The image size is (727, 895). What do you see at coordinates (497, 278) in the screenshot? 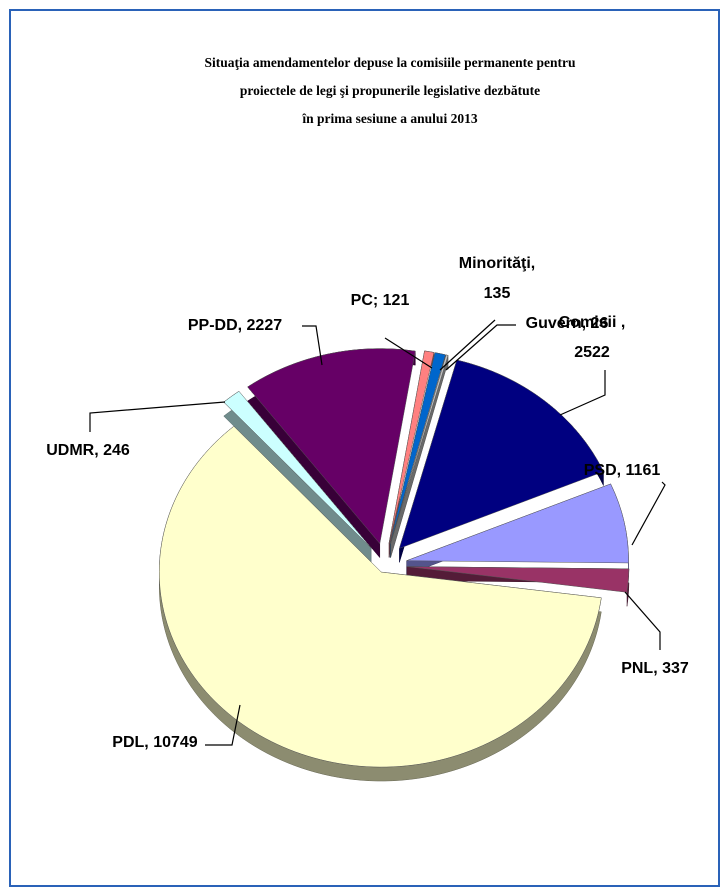
I see `data-label: Minorităţi, 135` at bounding box center [497, 278].